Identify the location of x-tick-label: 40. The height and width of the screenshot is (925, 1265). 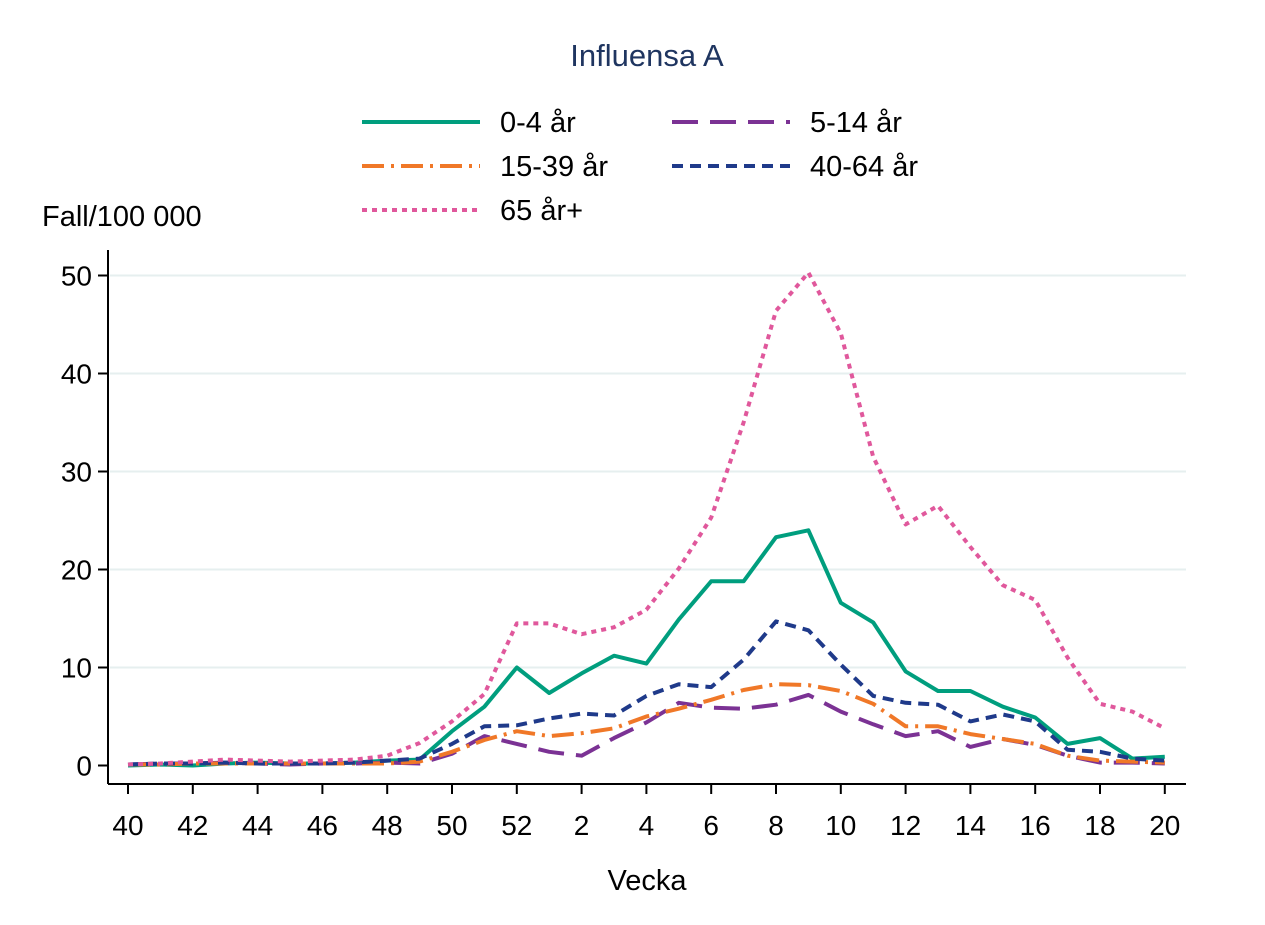
(127, 825).